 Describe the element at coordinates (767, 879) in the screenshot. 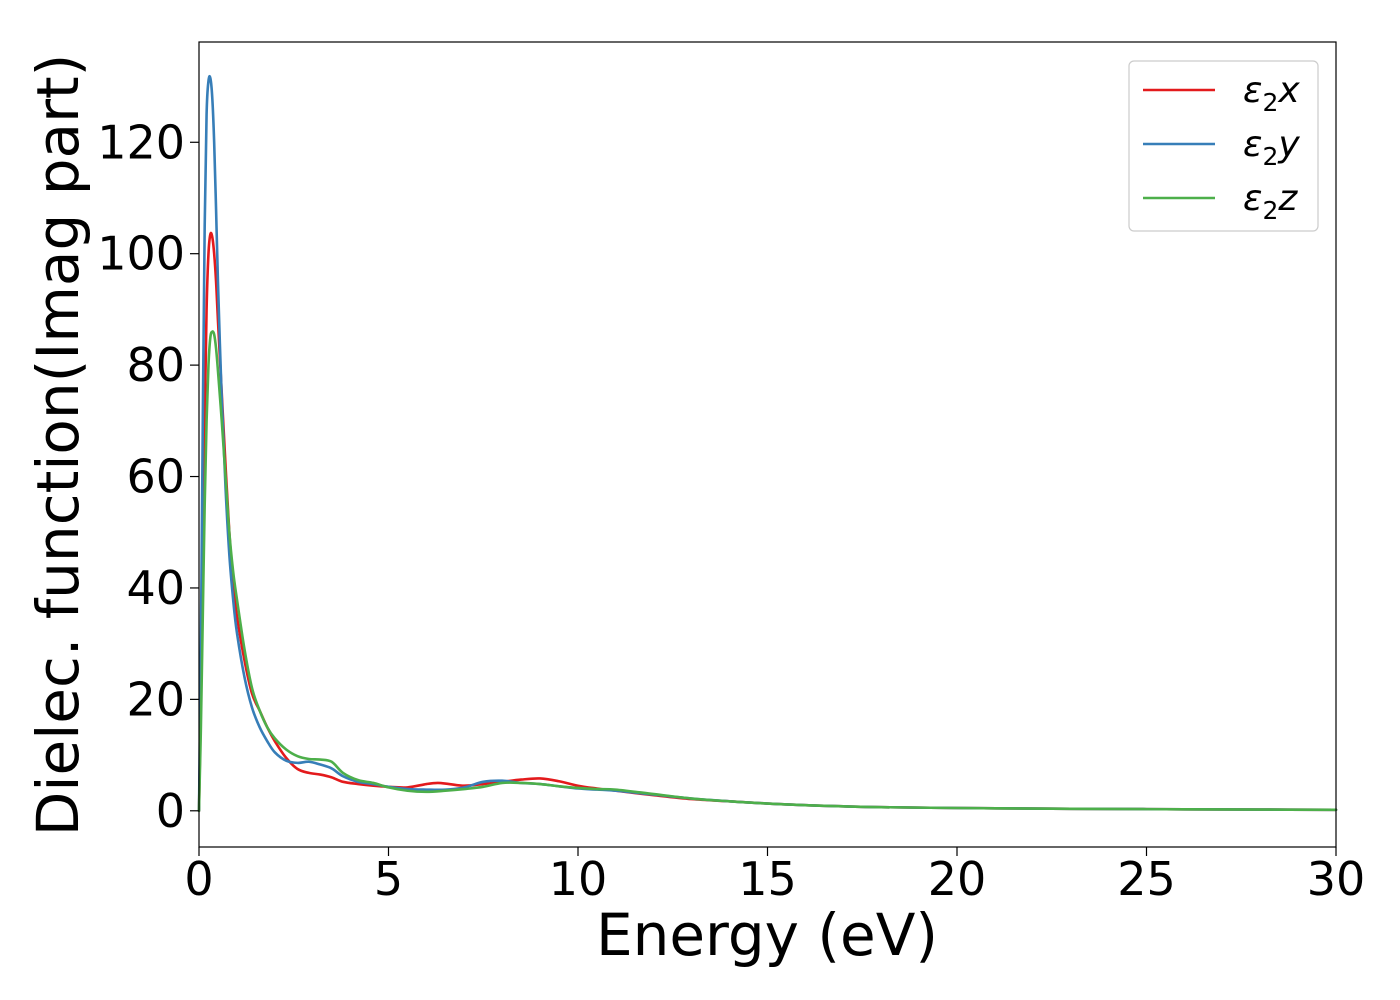

I see `x-tick-label: 15` at that location.